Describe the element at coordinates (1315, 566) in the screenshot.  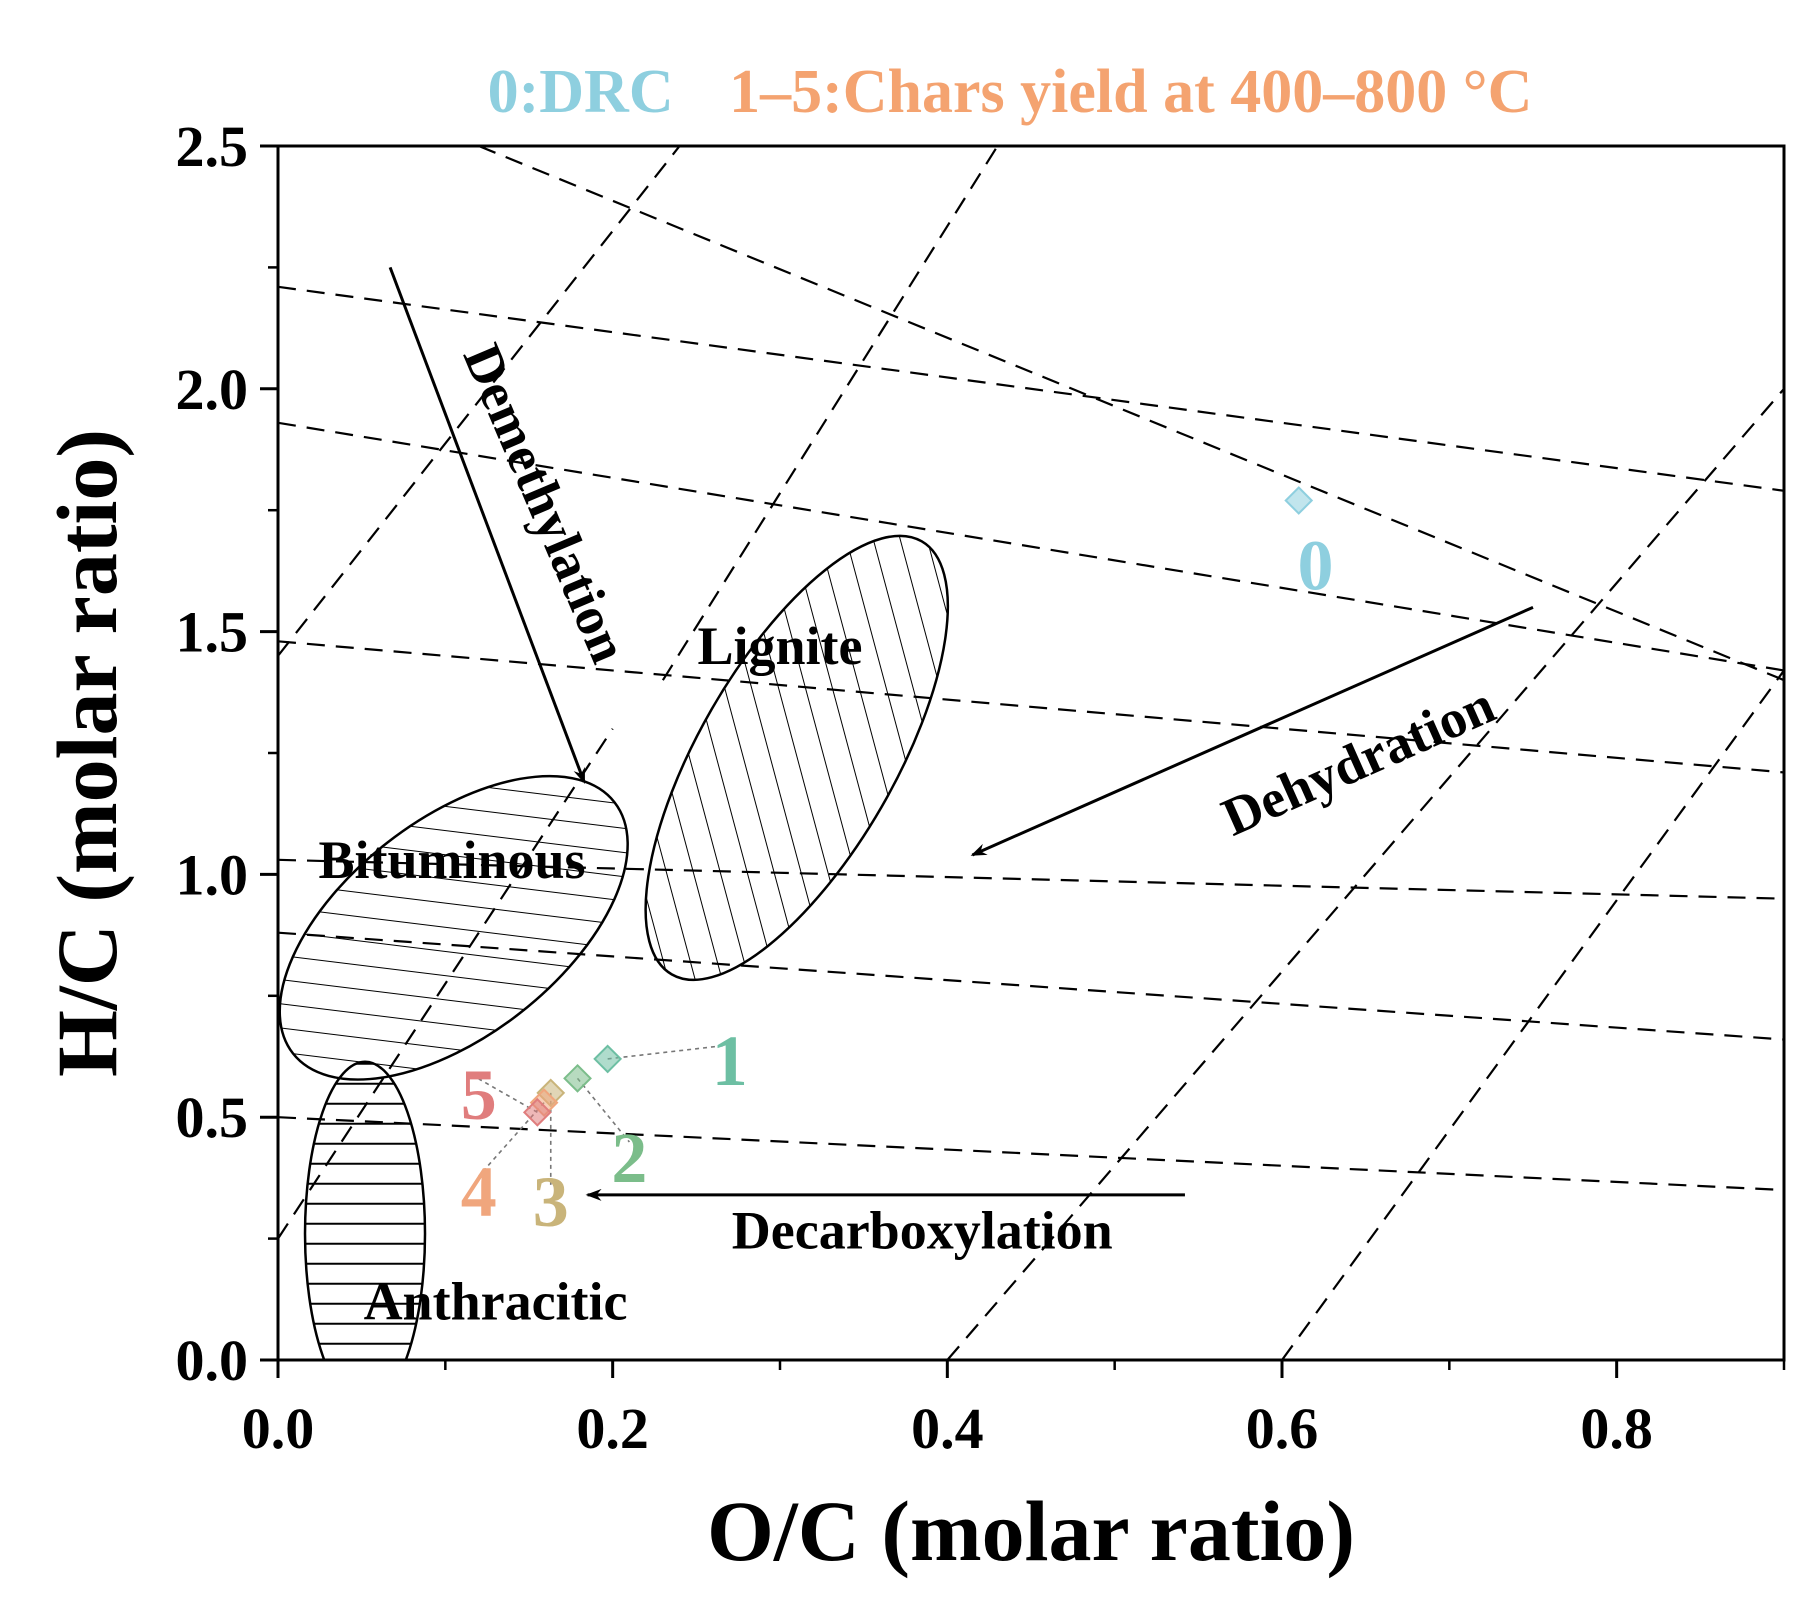
I see `data-point-label: 0` at that location.